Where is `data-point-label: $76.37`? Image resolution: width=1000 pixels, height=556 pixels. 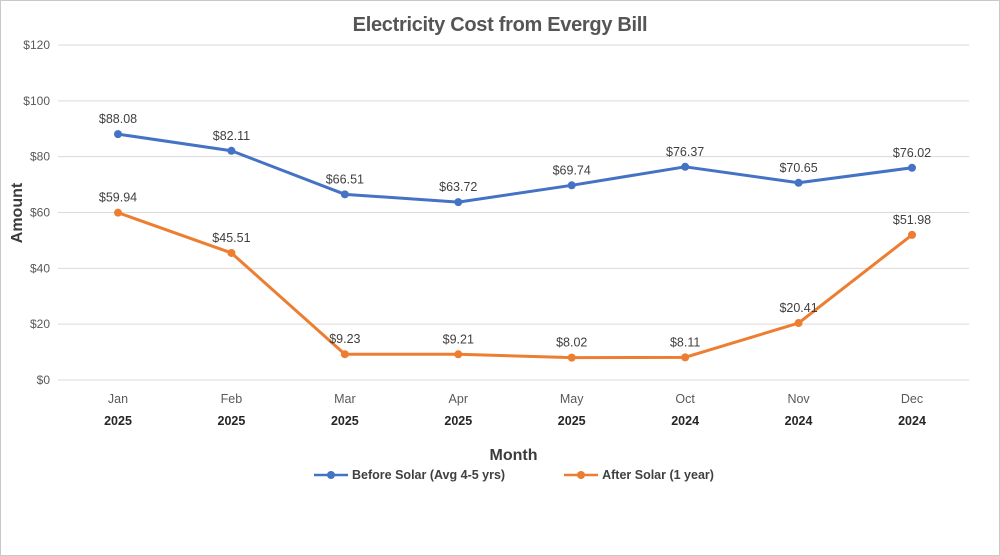 data-point-label: $76.37 is located at coordinates (685, 152).